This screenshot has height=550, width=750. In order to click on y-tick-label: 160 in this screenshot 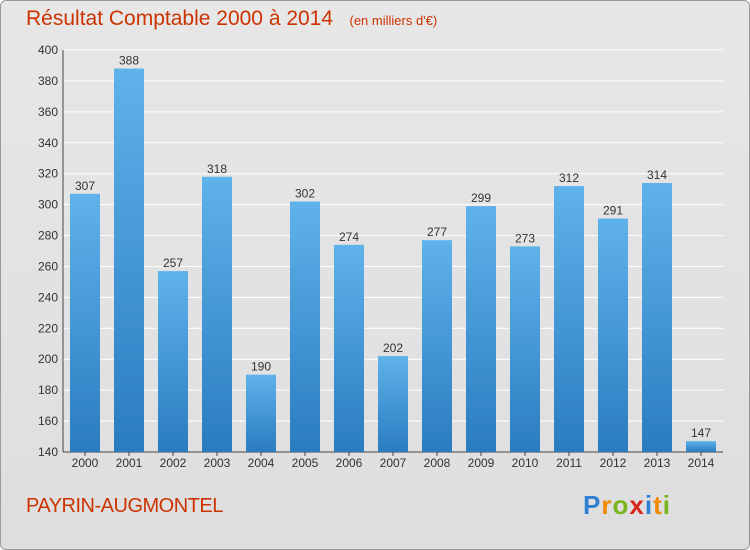, I will do `click(48, 421)`.